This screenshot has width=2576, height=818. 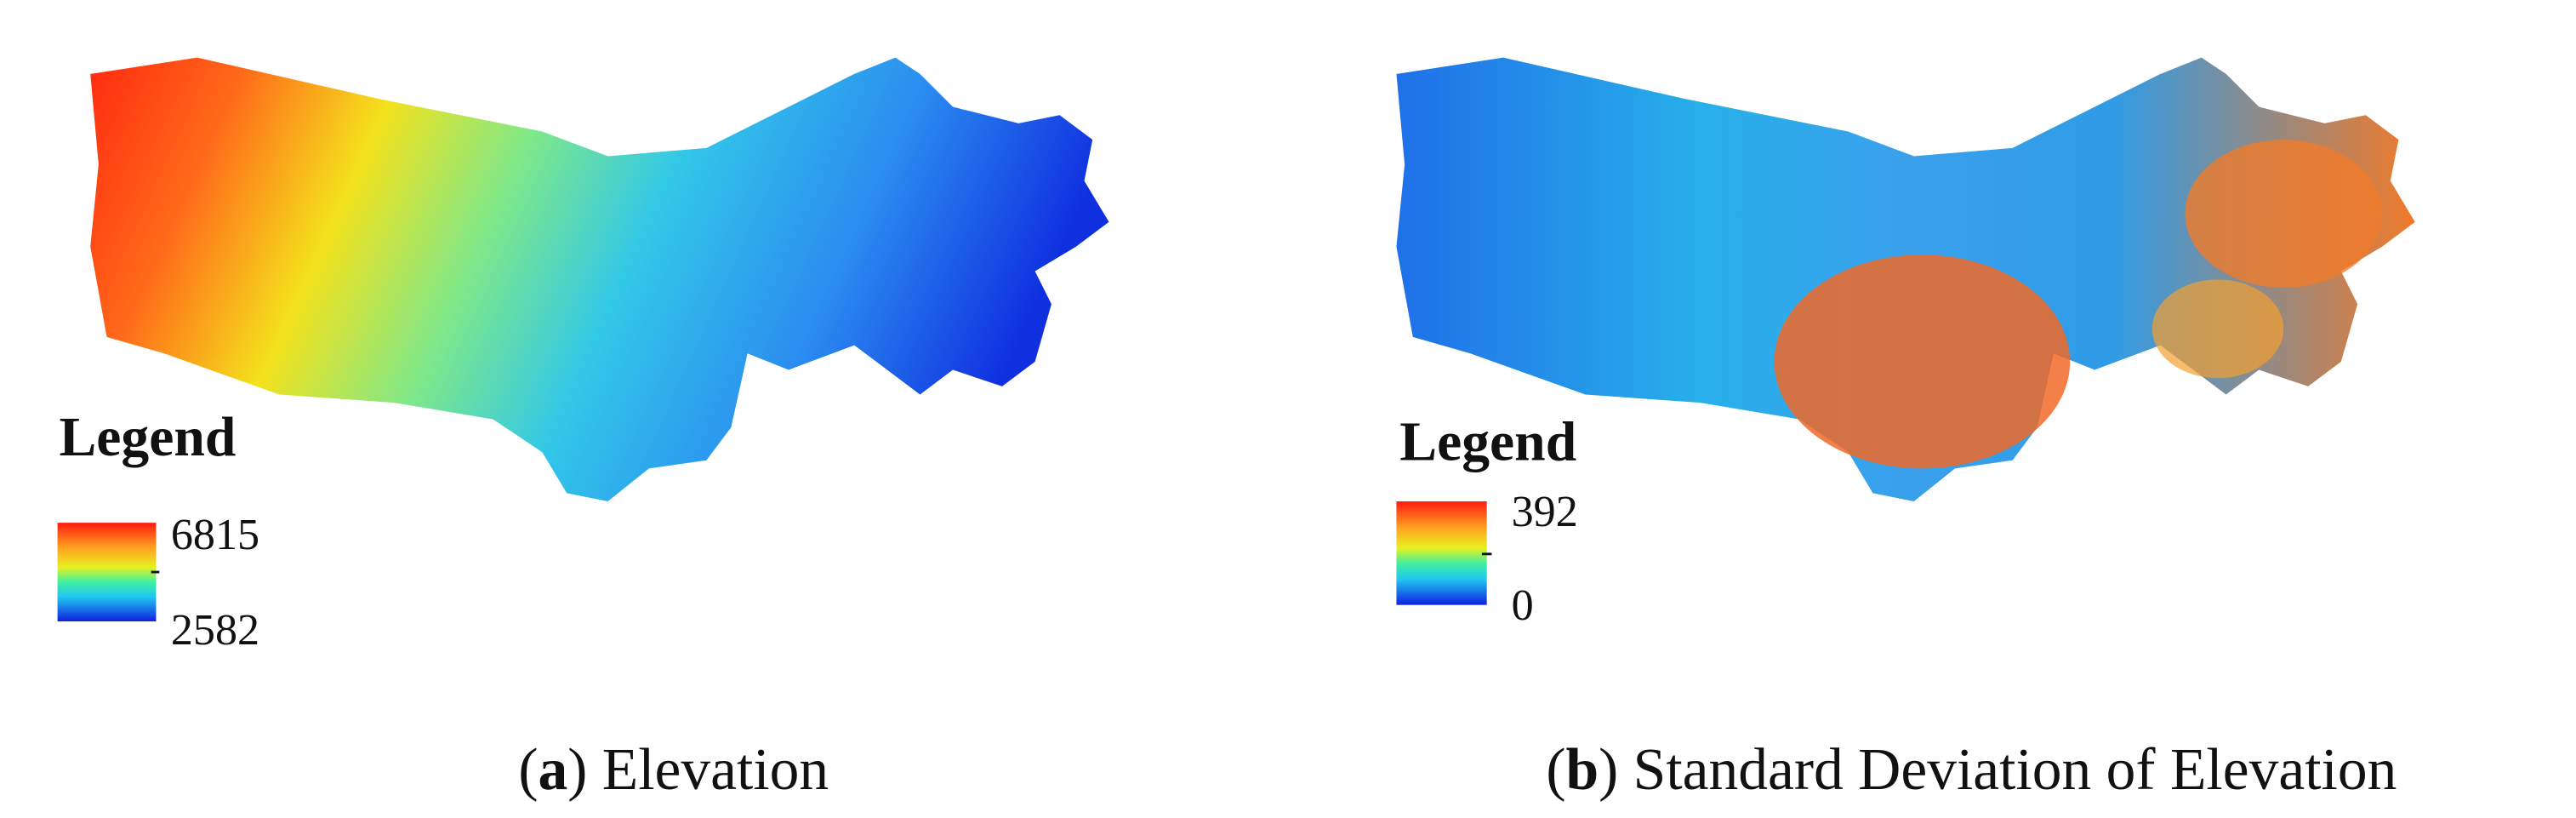 I want to click on caption-text: ) Elevation, so click(x=698, y=770).